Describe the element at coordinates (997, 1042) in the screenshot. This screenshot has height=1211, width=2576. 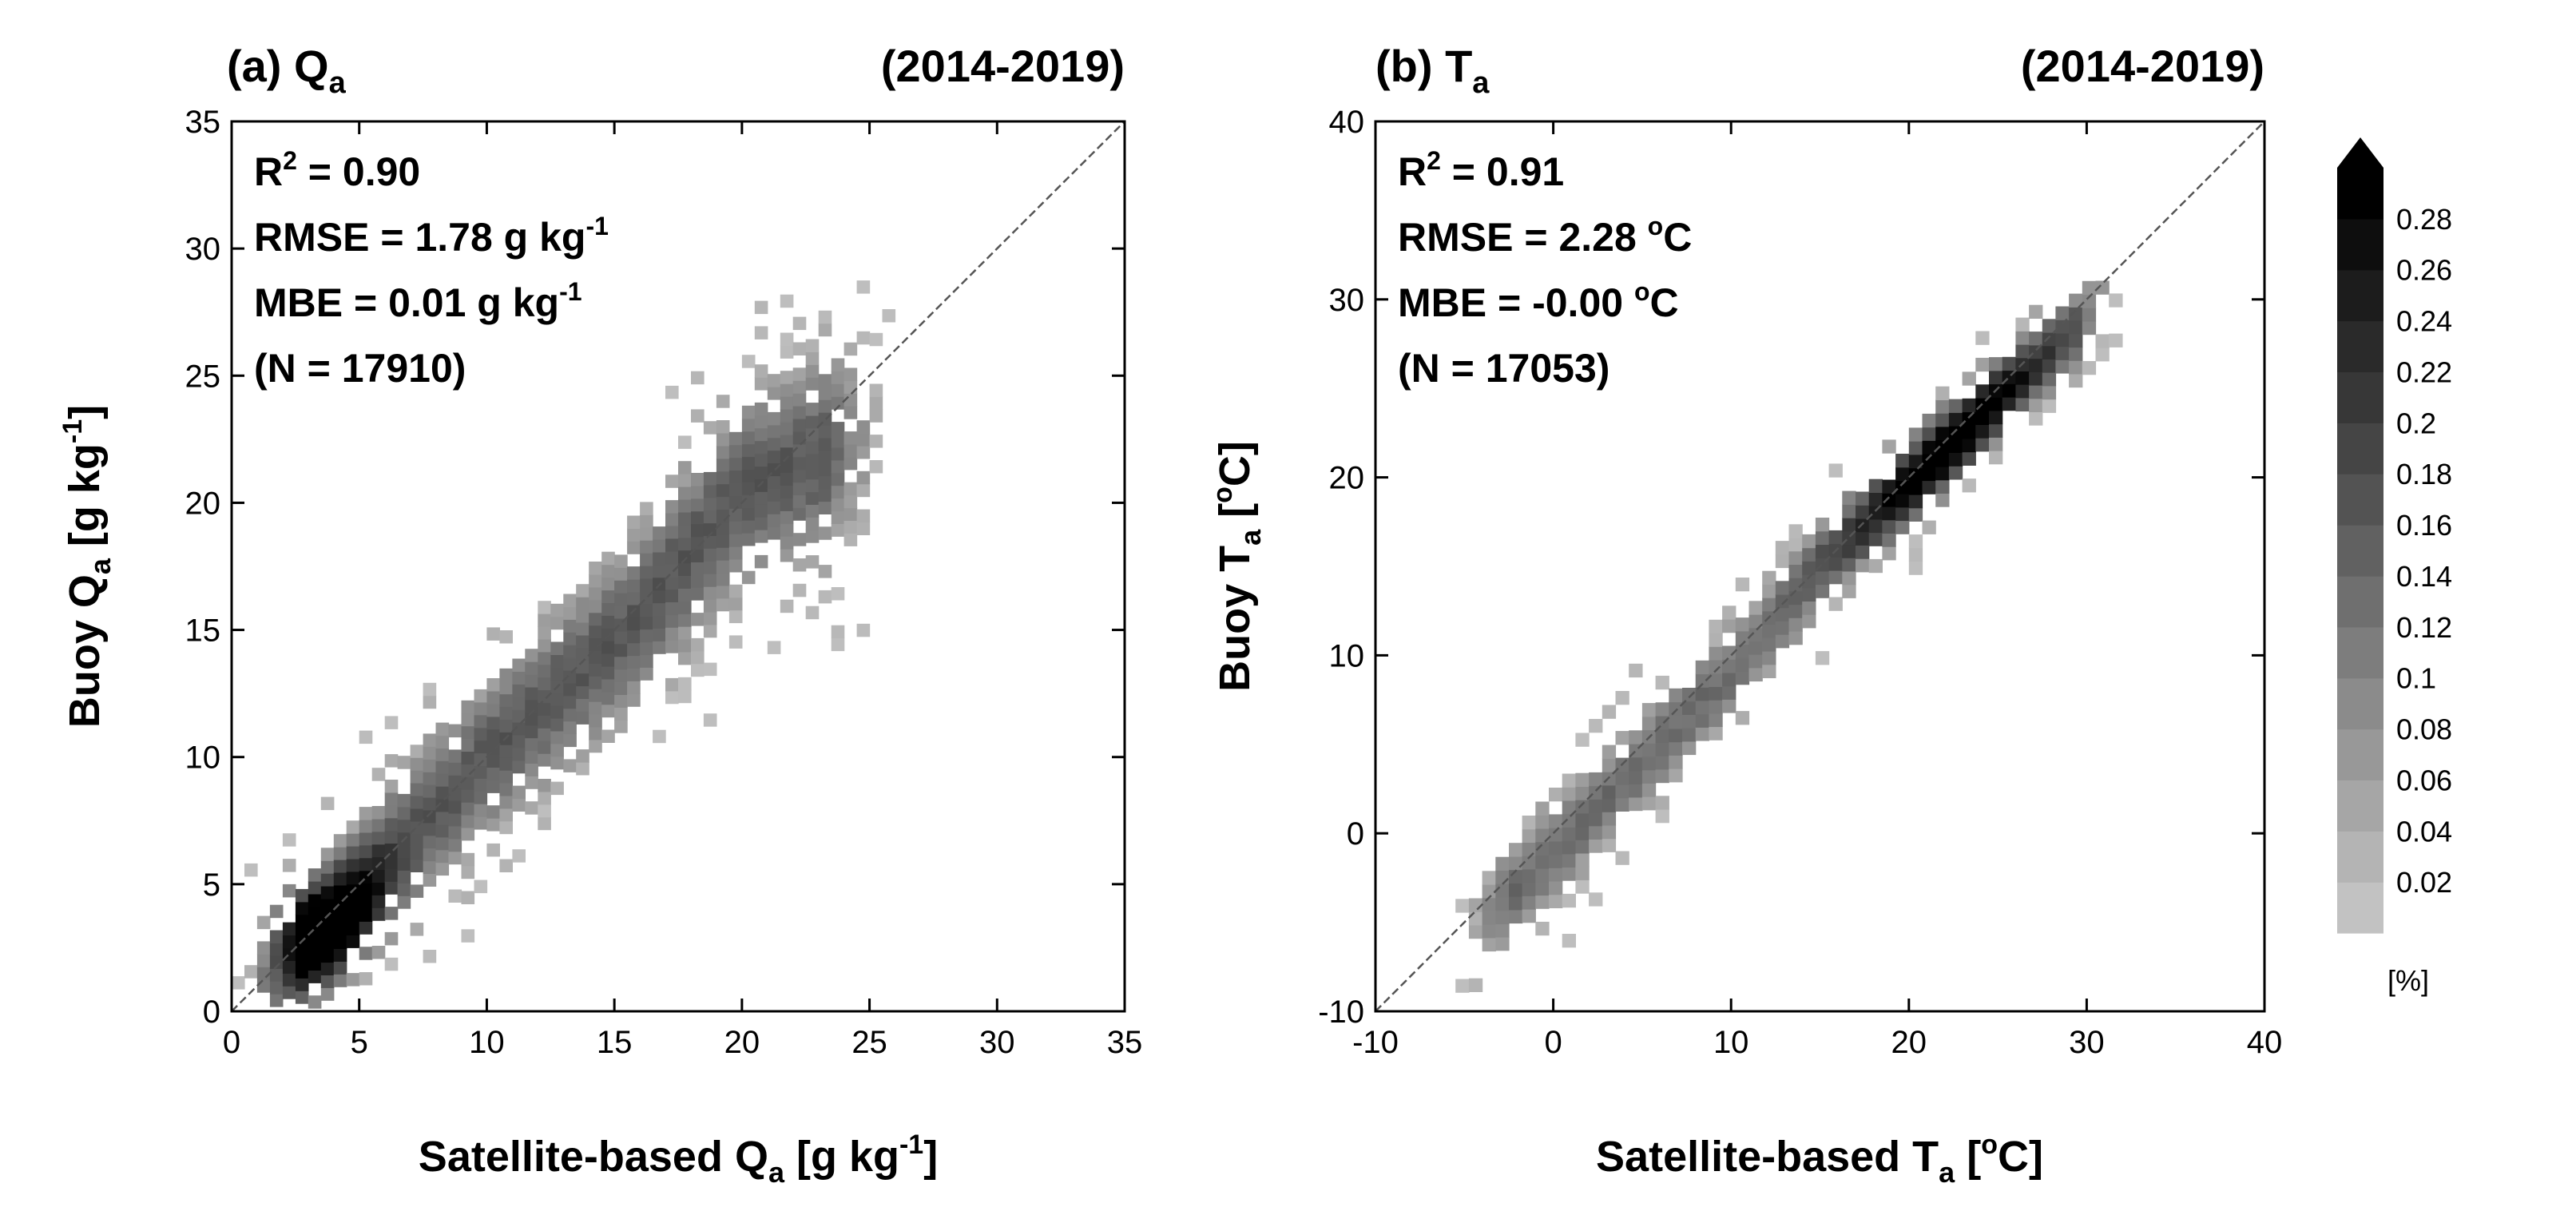
I see `x-tick-label: 30` at that location.